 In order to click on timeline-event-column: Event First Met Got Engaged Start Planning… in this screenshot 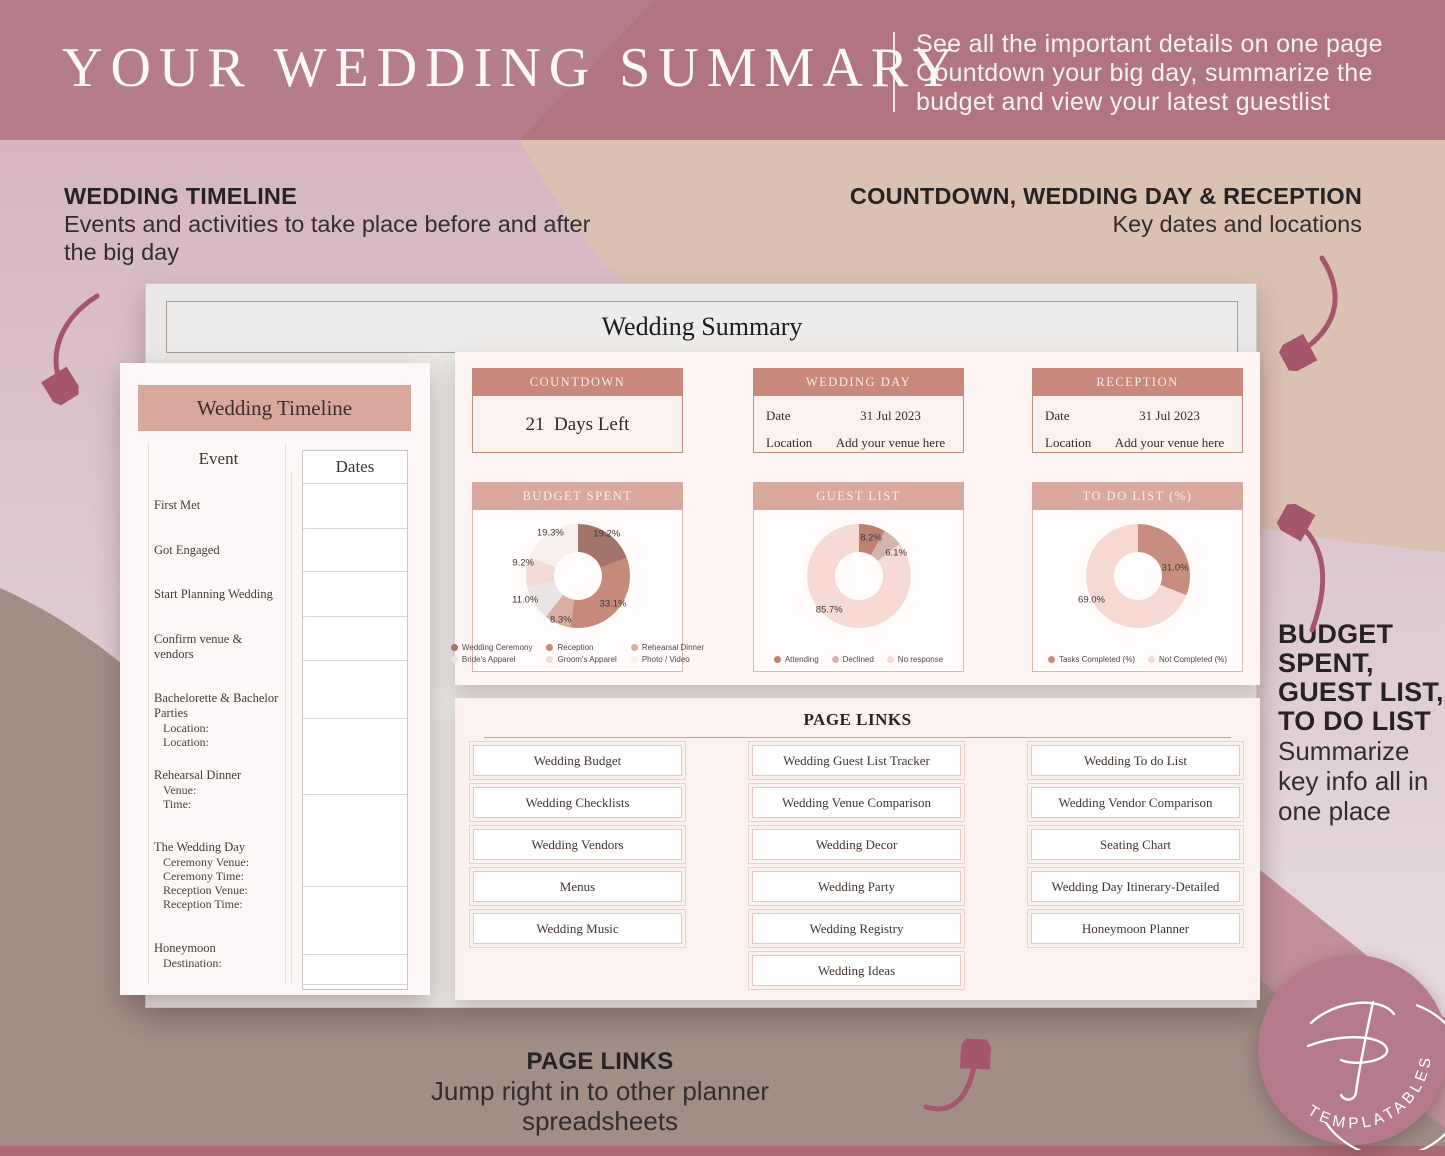, I will do `click(217, 713)`.